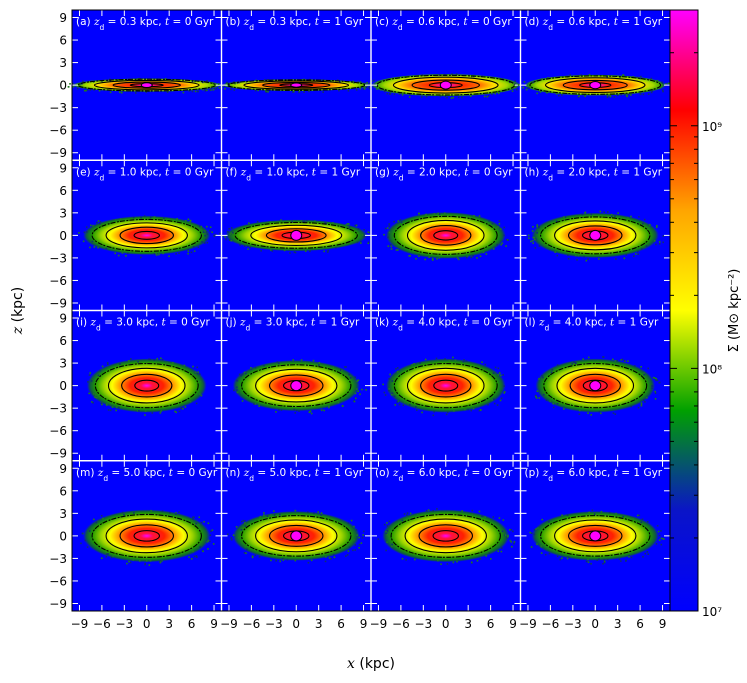  I want to click on panel-ticks, so click(296, 235).